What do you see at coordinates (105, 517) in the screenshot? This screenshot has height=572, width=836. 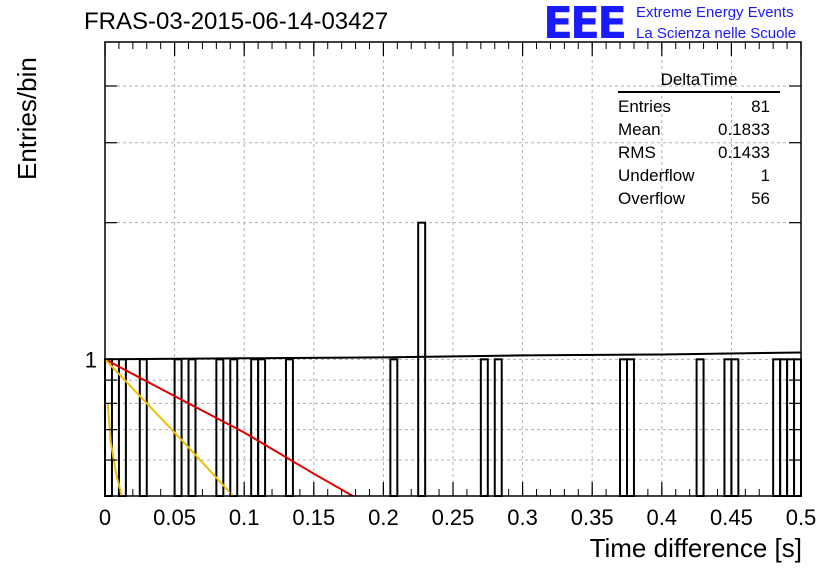 I see `x-tick-label: 0` at bounding box center [105, 517].